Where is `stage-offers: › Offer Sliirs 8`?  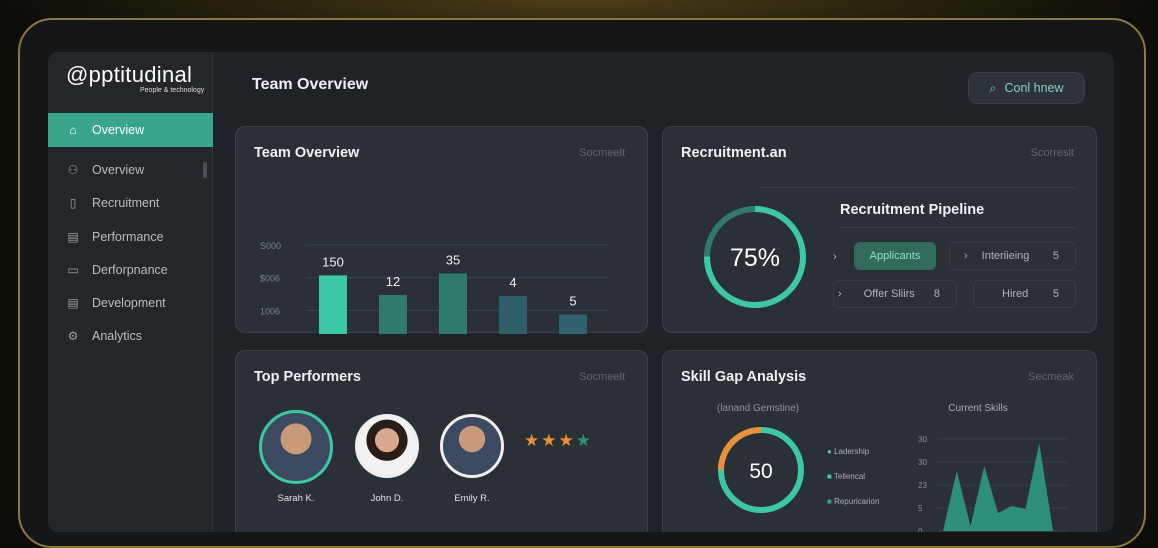
stage-offers: › Offer Sliirs 8 is located at coordinates (895, 294).